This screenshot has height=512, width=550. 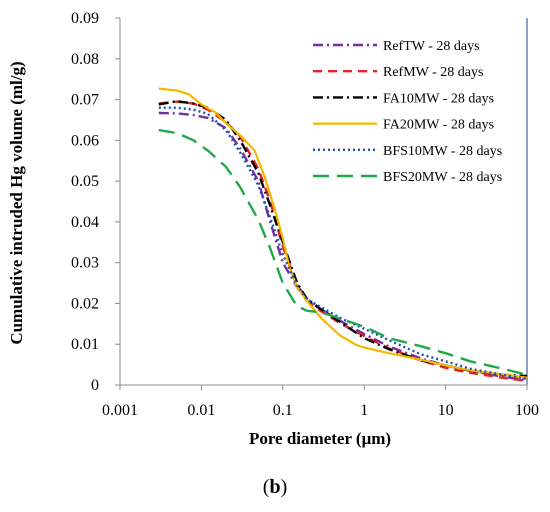 What do you see at coordinates (438, 125) in the screenshot?
I see `legend-label-3: FA20MW - 28 days` at bounding box center [438, 125].